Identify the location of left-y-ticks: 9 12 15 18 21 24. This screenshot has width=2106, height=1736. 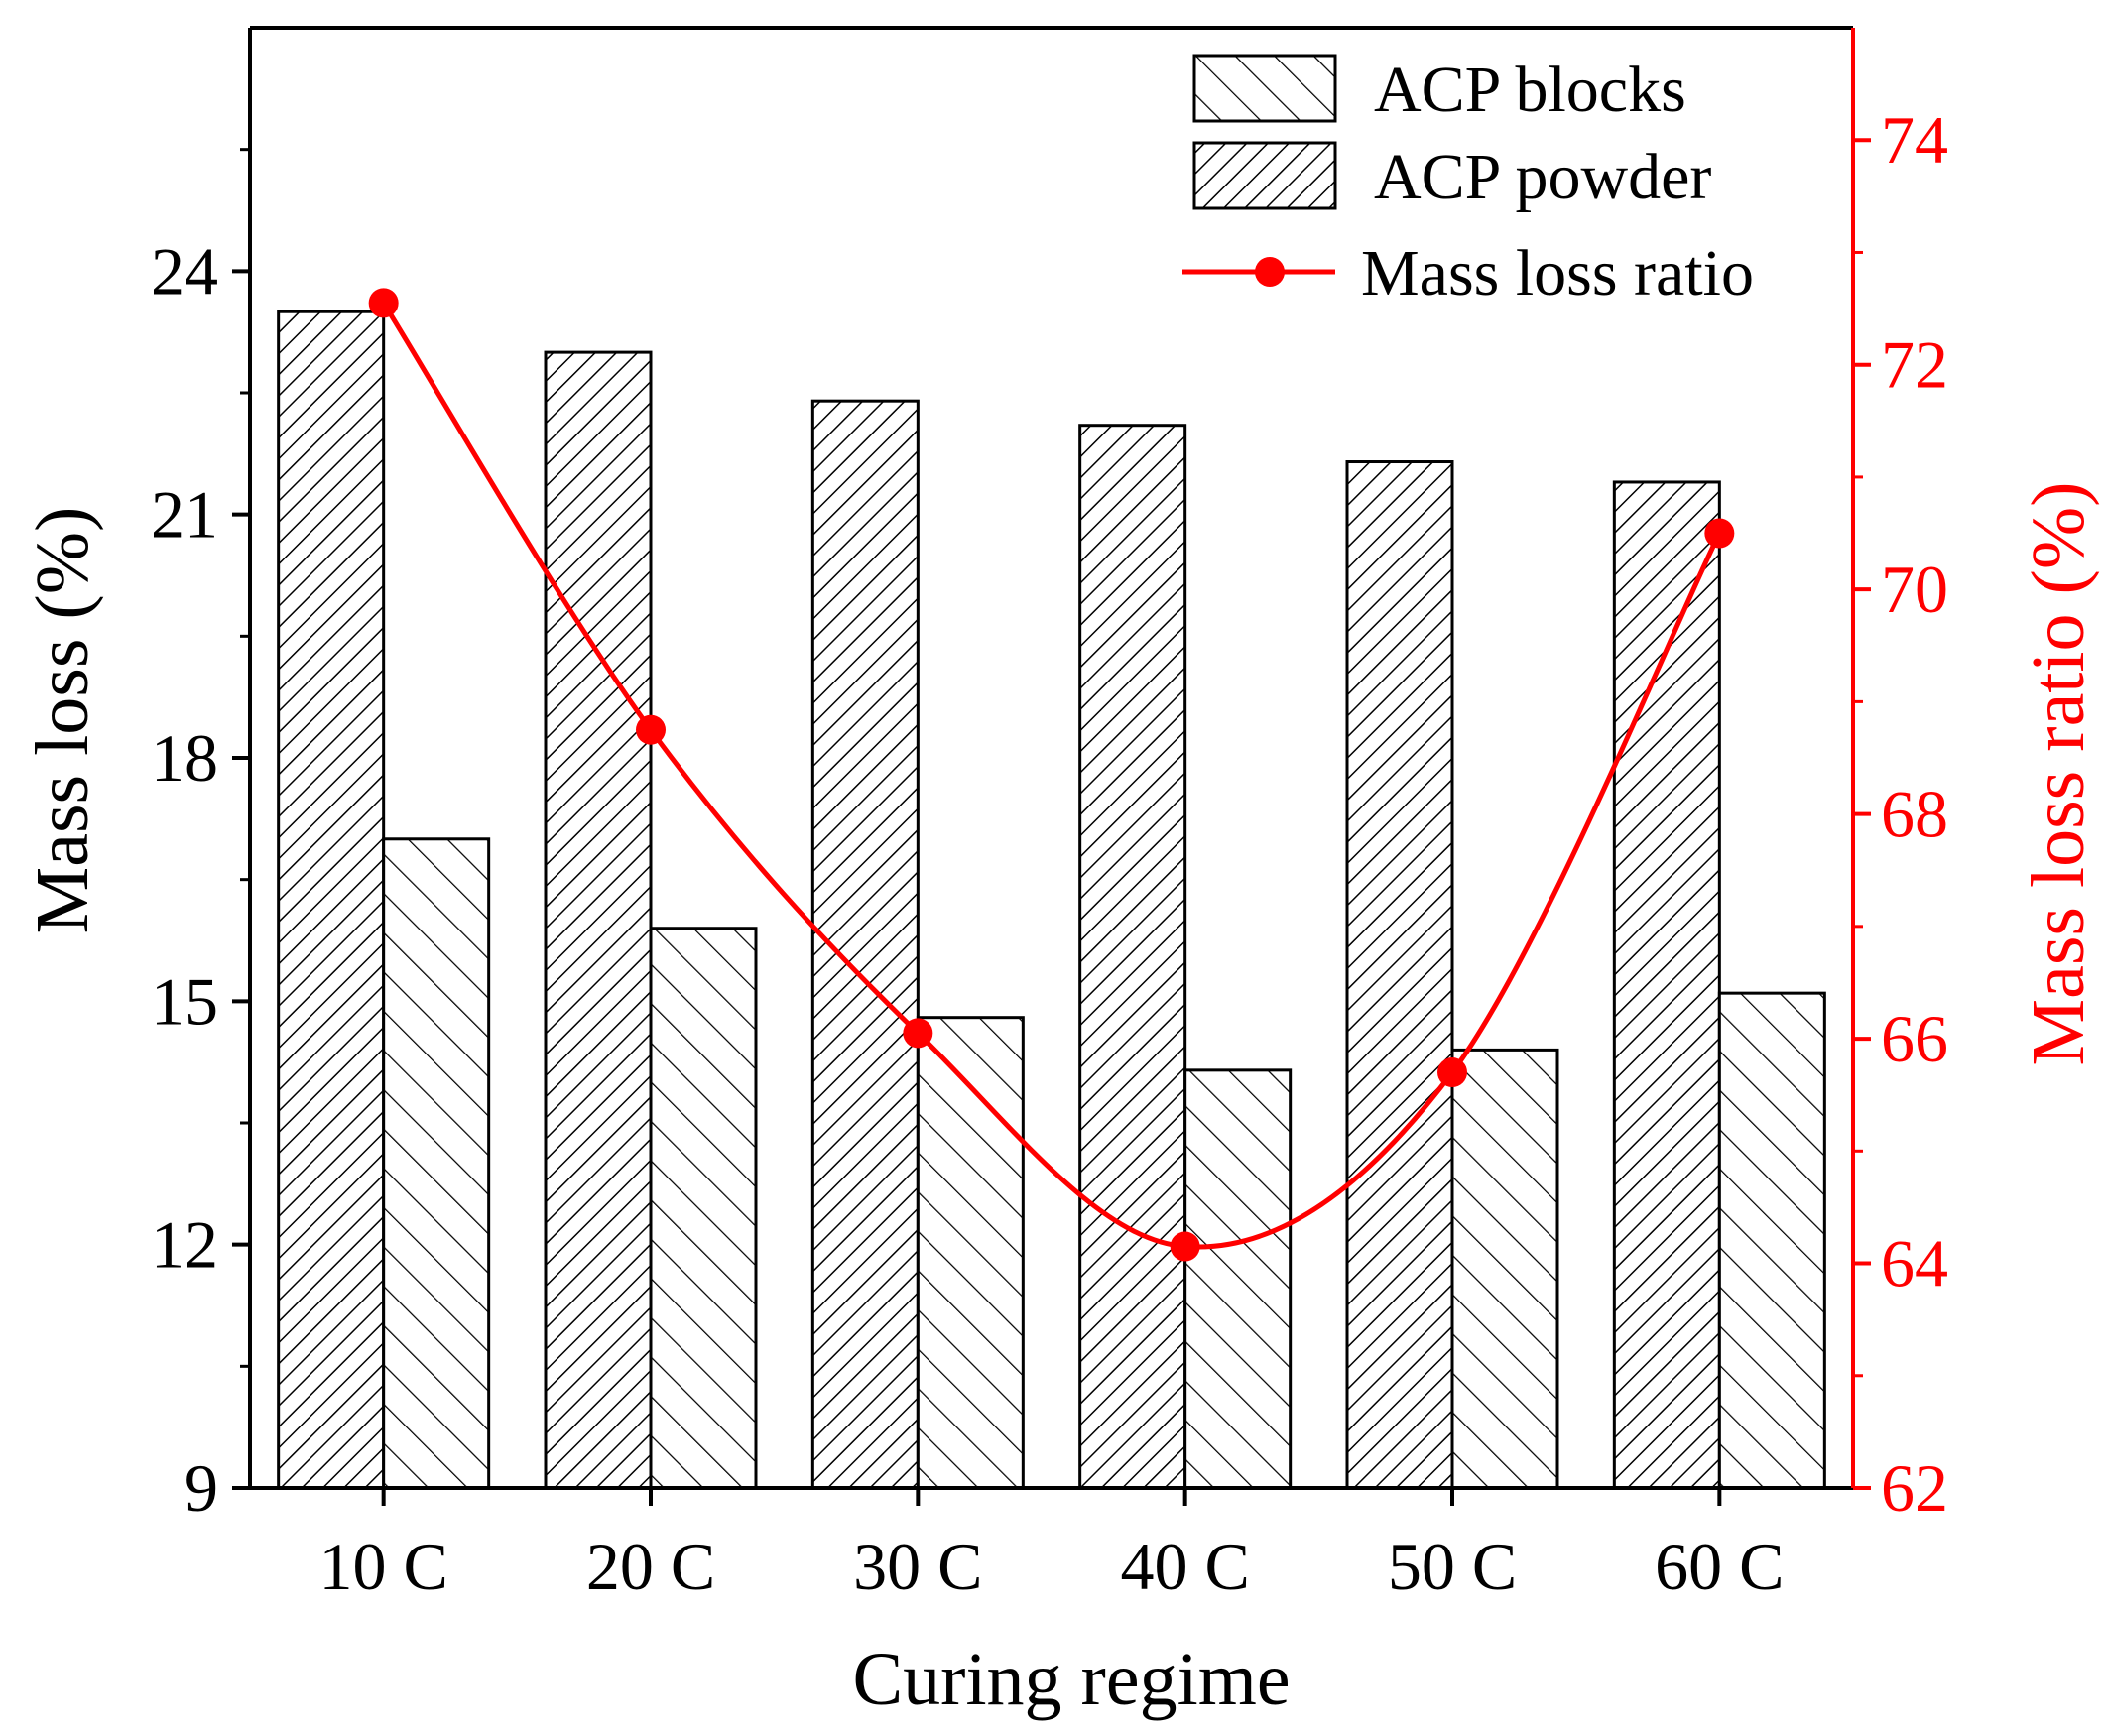
(200, 837).